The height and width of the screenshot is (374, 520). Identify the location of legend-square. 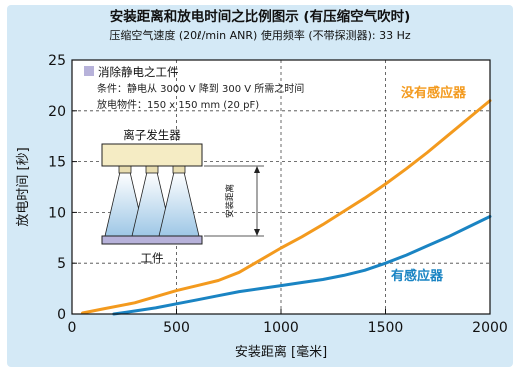
(89, 71).